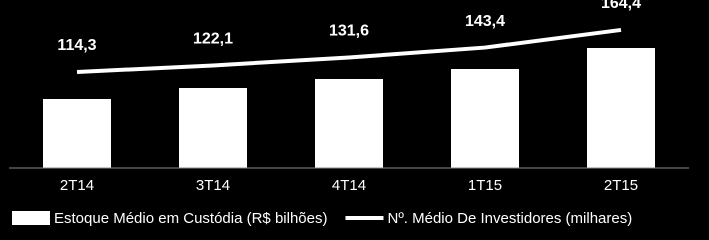  Describe the element at coordinates (77, 185) in the screenshot. I see `x-tick-label: 2T14` at that location.